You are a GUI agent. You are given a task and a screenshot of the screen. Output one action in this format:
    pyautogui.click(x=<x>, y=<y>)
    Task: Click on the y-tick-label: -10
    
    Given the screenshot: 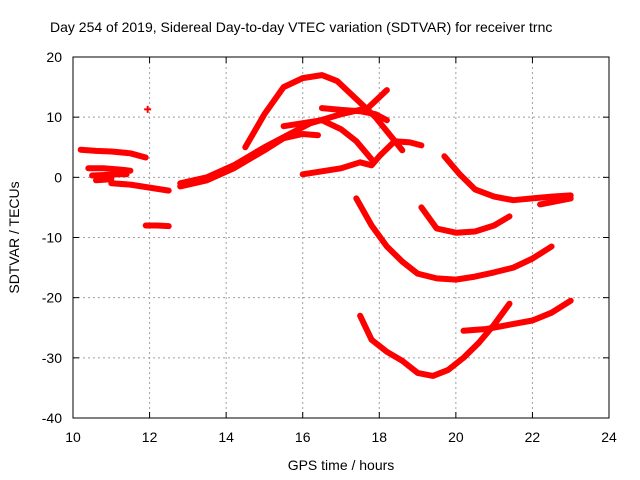 What is the action you would take?
    pyautogui.click(x=52, y=238)
    